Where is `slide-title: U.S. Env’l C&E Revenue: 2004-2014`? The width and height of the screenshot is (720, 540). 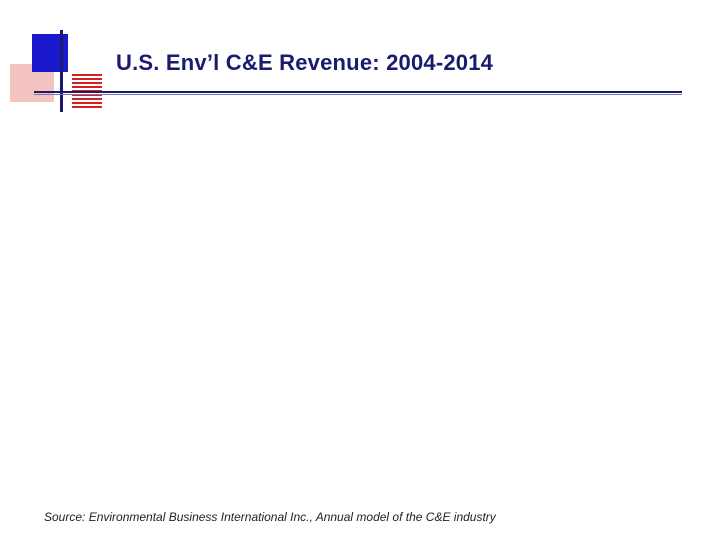 slide-title: U.S. Env’l C&E Revenue: 2004-2014 is located at coordinates (305, 62).